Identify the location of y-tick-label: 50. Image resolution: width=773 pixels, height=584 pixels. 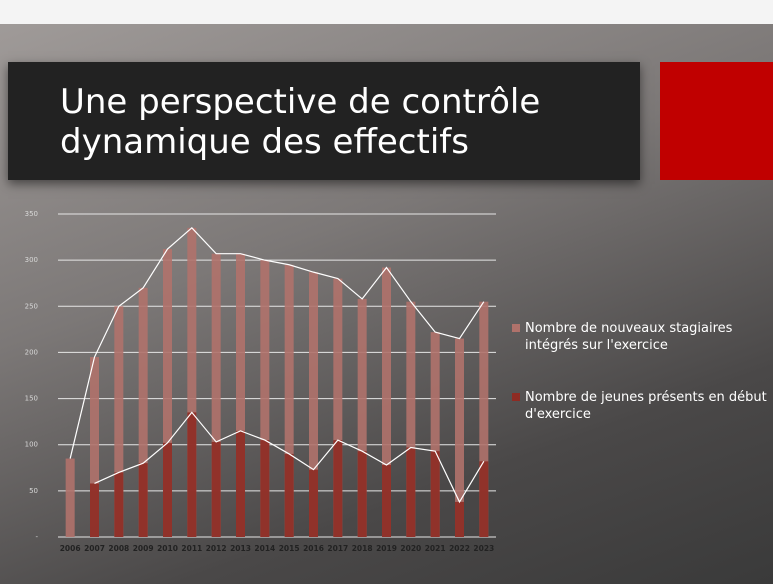
(33, 491).